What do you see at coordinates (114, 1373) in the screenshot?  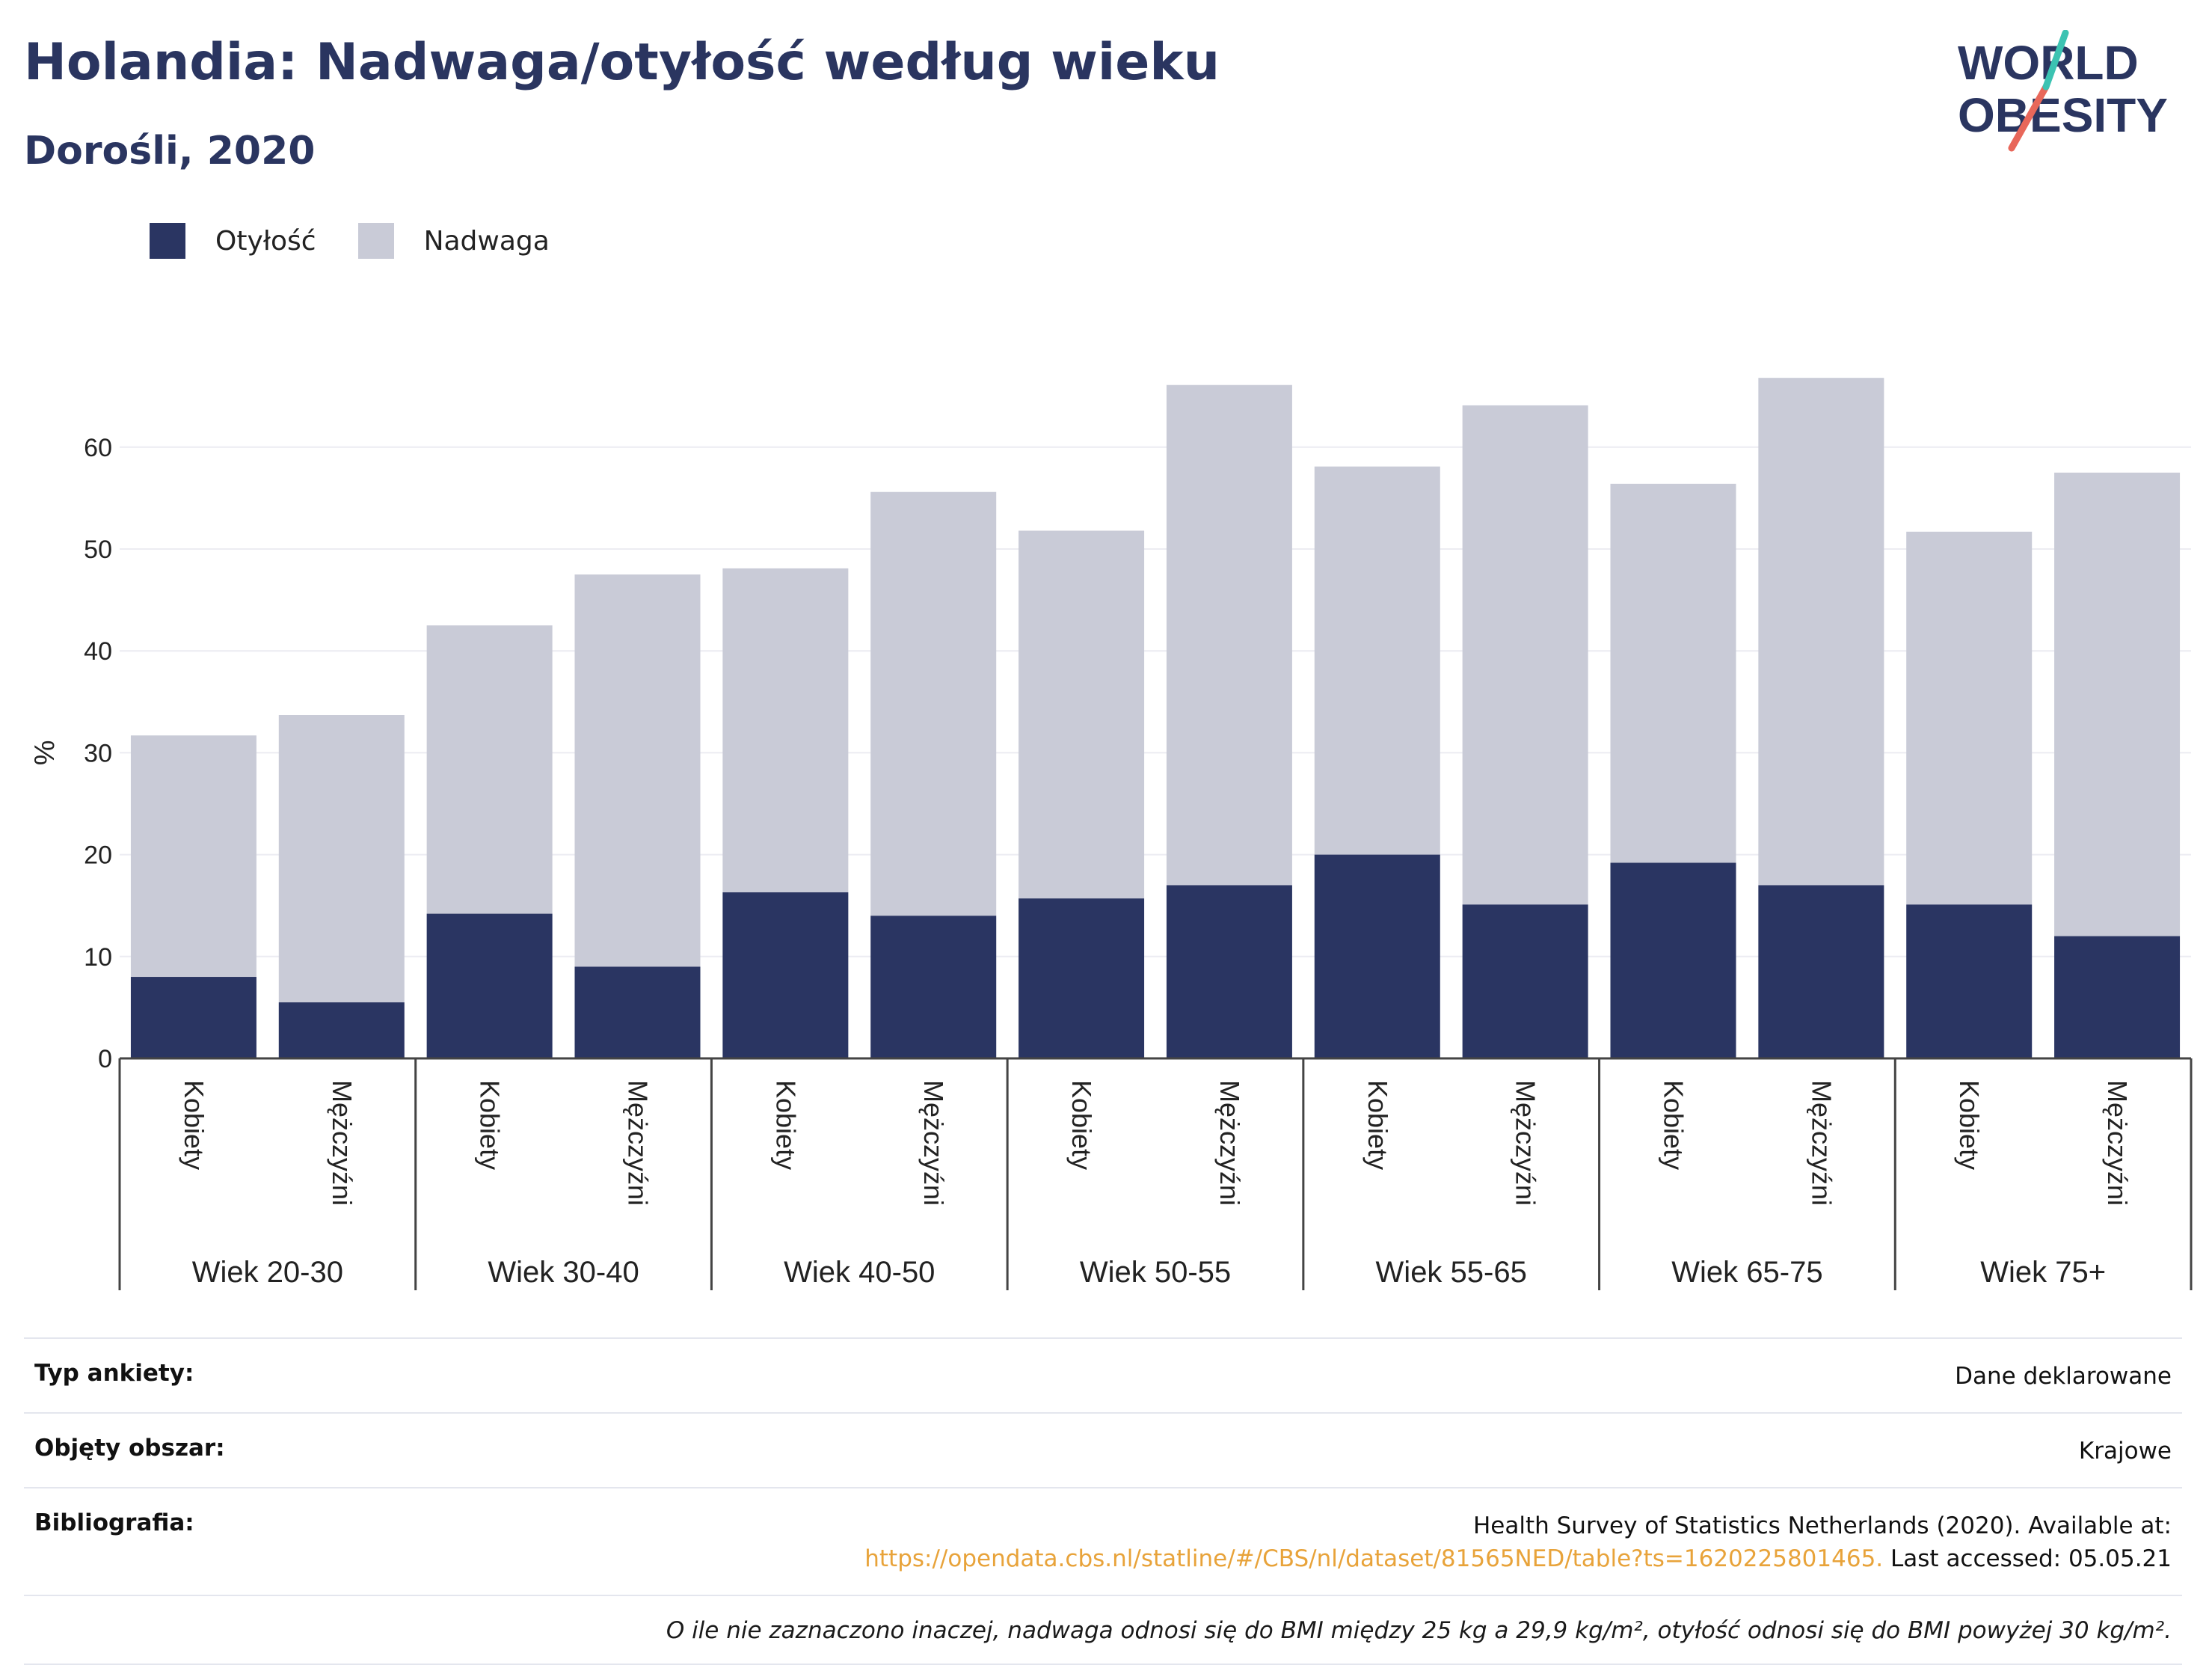 I see `survey-type-label: Typ ankiety:` at bounding box center [114, 1373].